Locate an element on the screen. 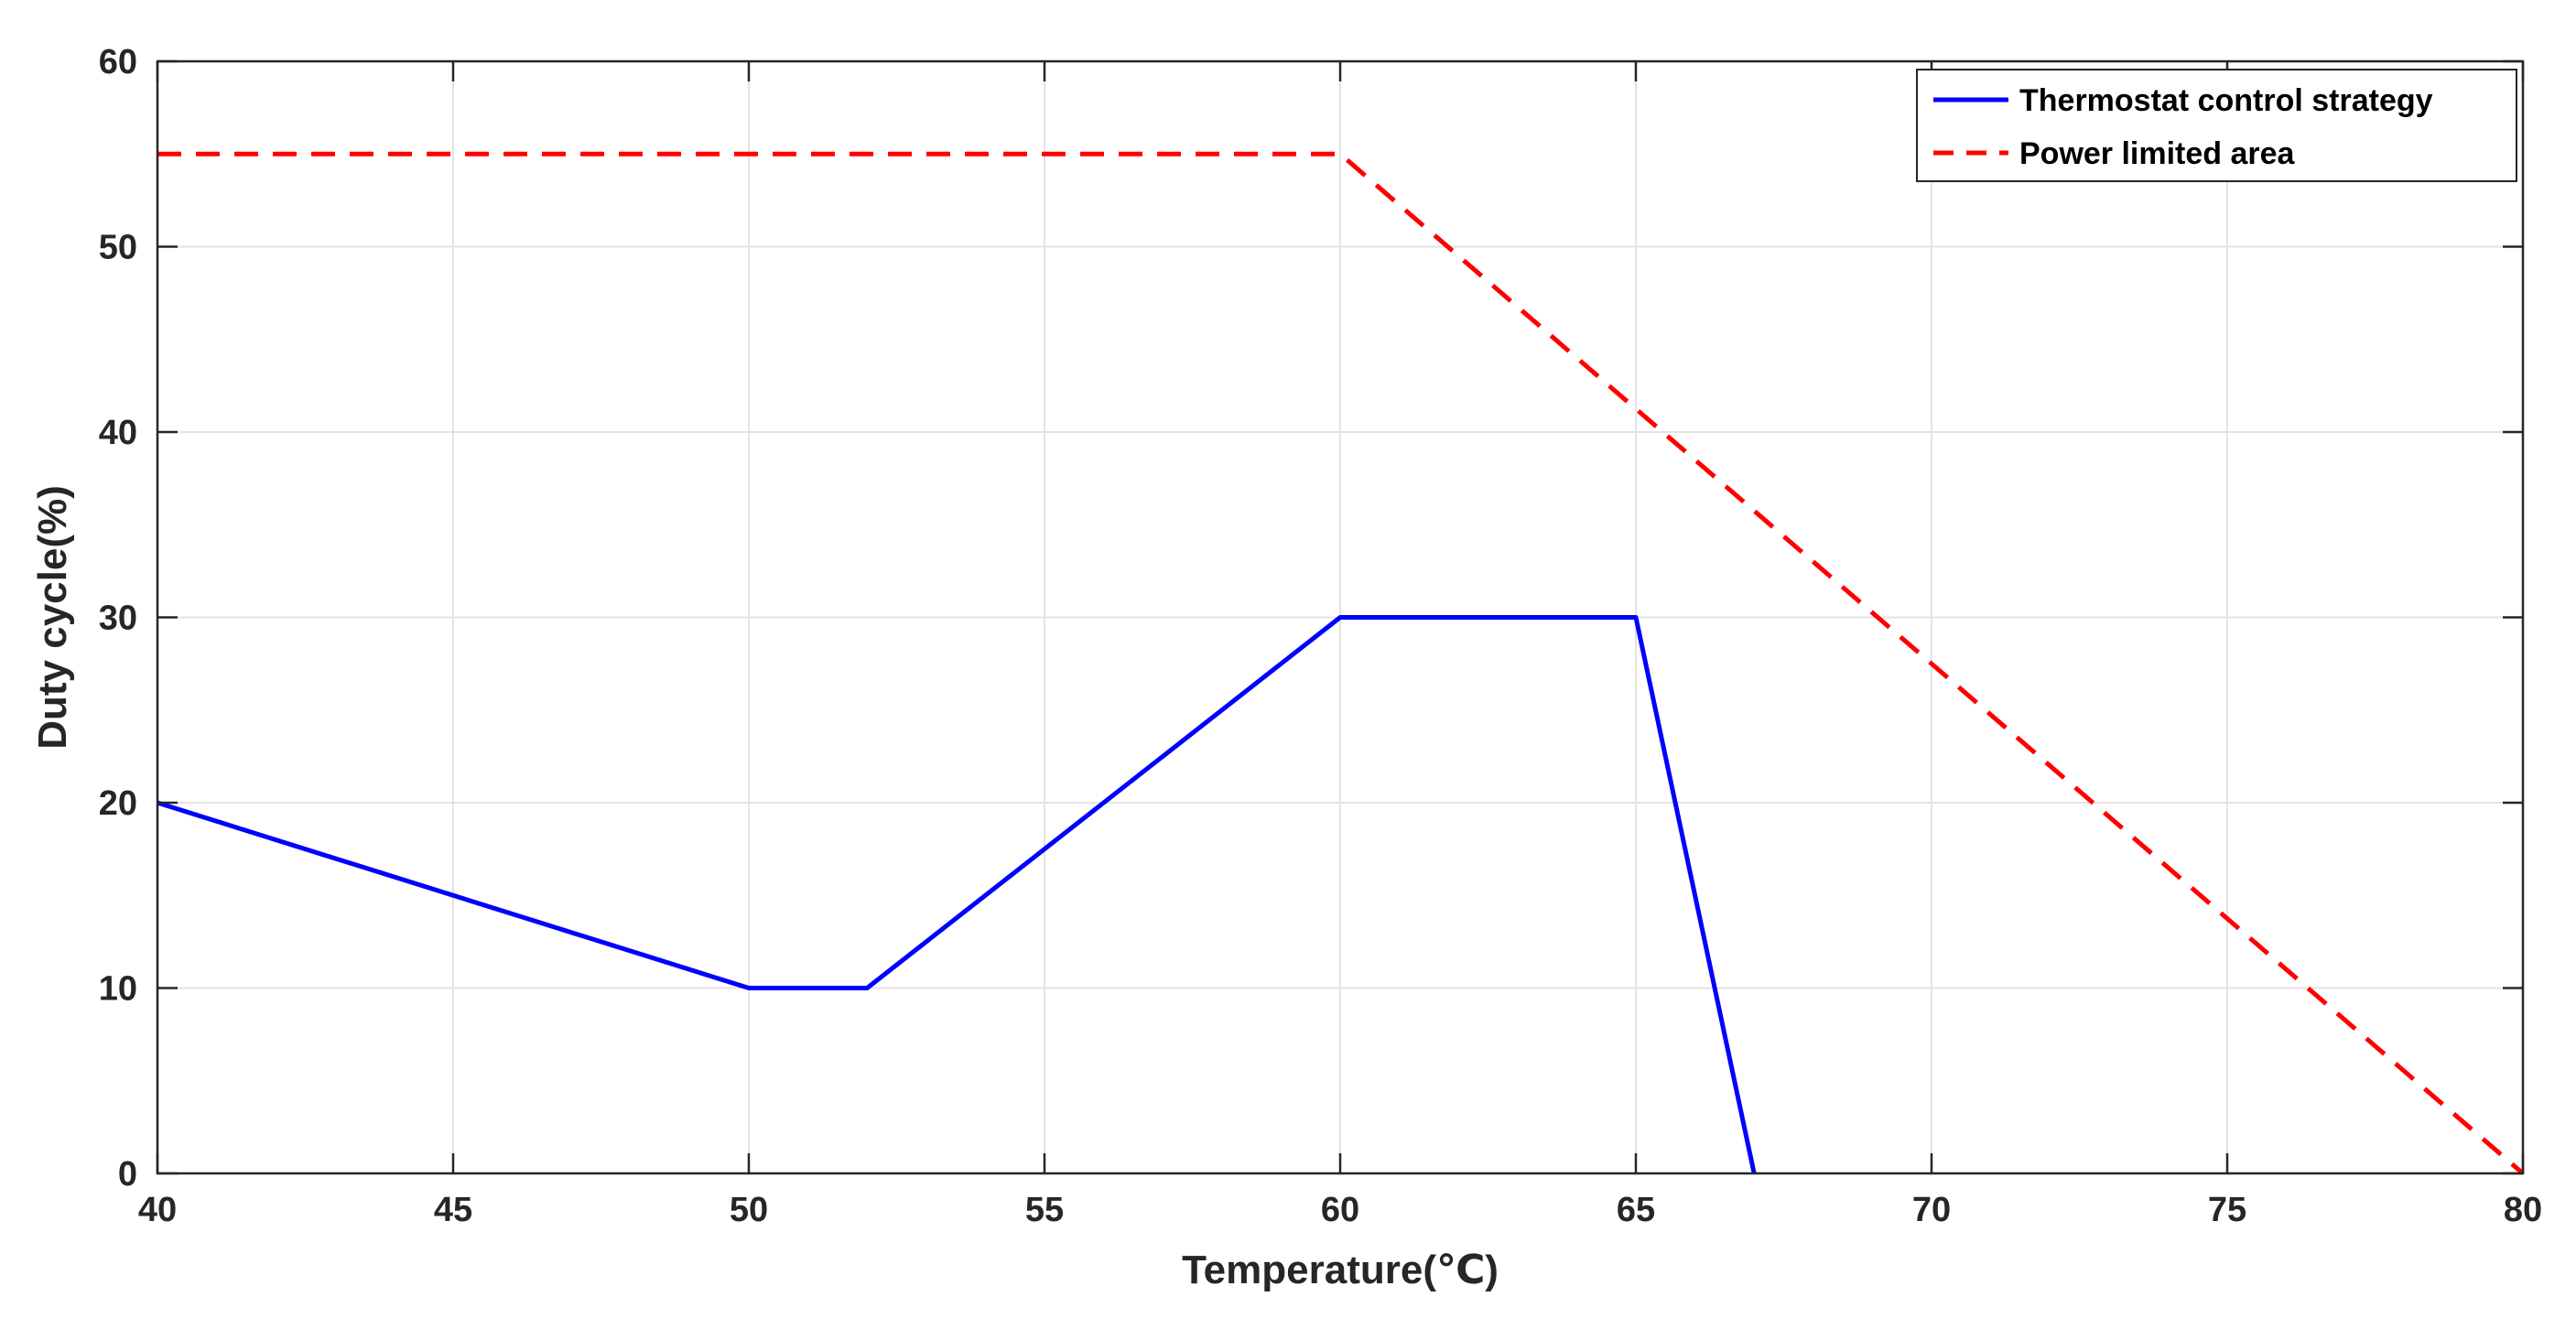 The width and height of the screenshot is (2576, 1329). x-tick-labels: 40 45 50 55 60 65 70 75 80 is located at coordinates (1340, 1210).